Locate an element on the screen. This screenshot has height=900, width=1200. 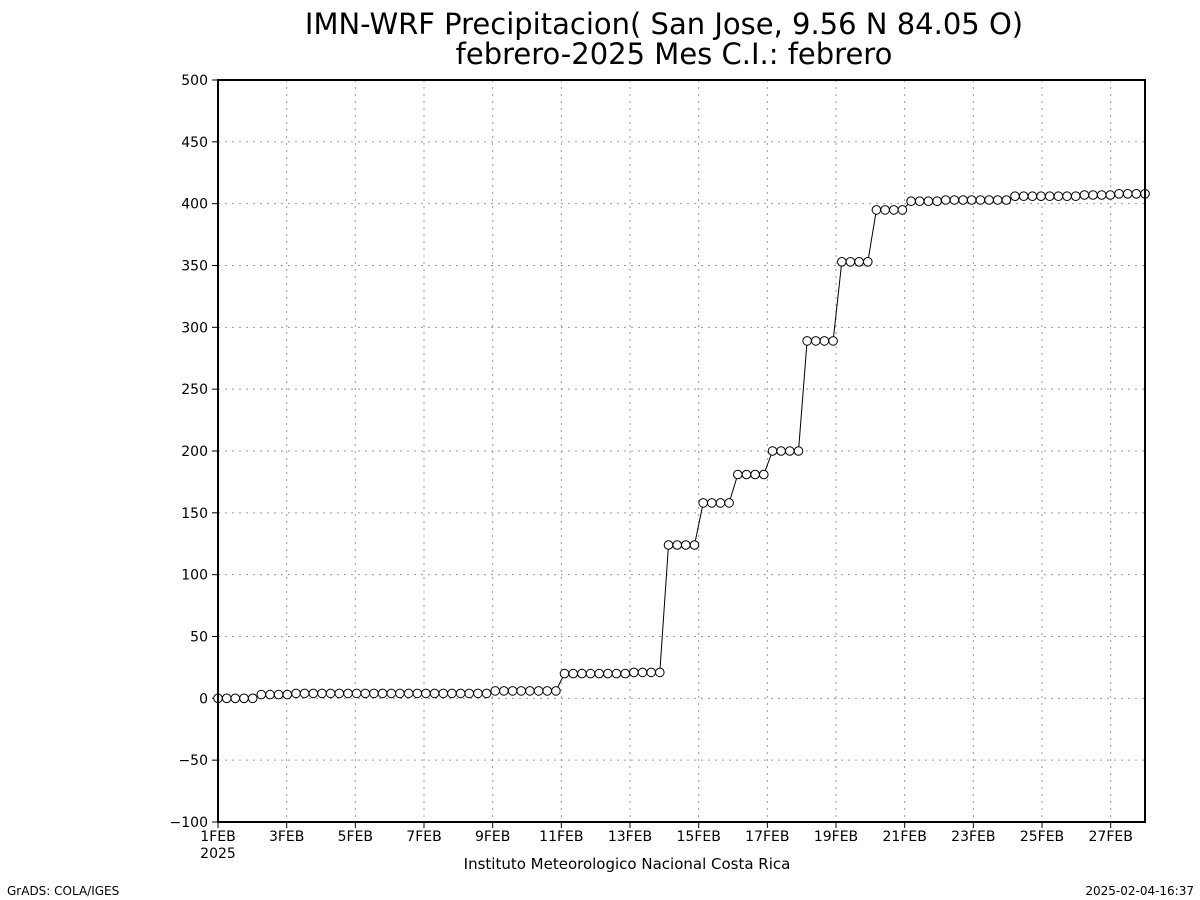
y-tick-label: 50 is located at coordinates (199, 638).